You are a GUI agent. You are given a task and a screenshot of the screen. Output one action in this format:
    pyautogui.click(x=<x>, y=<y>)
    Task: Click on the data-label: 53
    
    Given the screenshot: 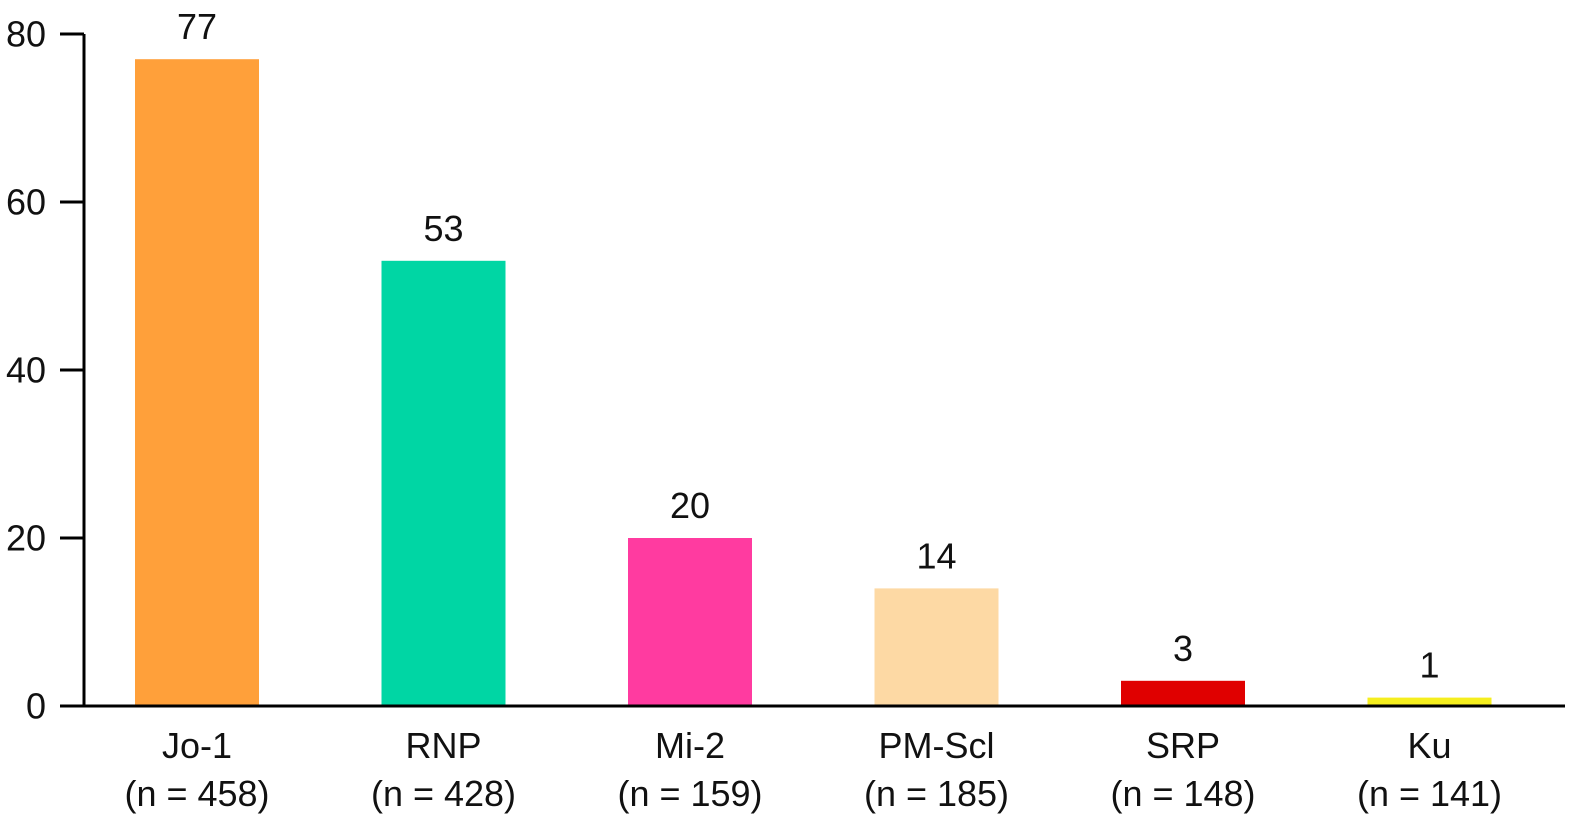 What is the action you would take?
    pyautogui.click(x=443, y=228)
    